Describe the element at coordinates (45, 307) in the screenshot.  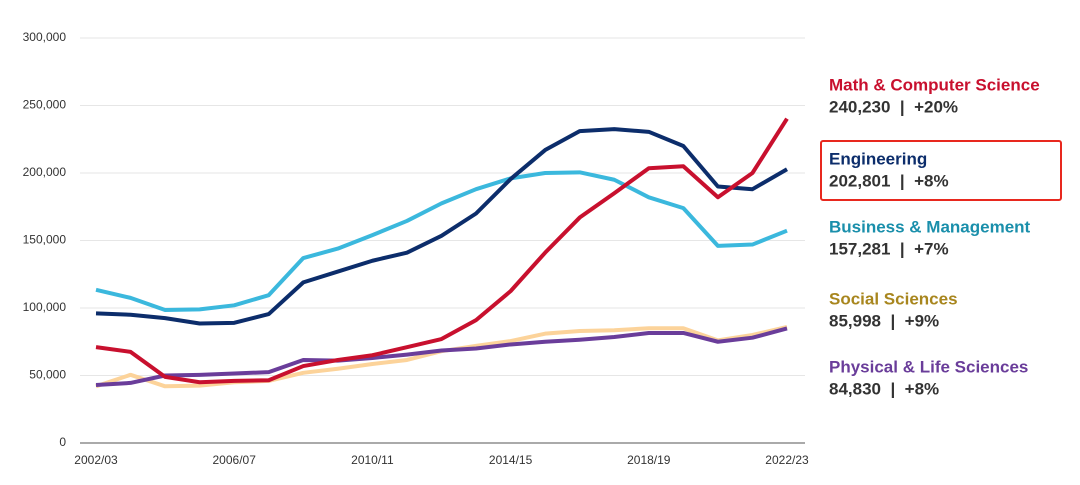
I see `y-tick-label: 100,000` at that location.